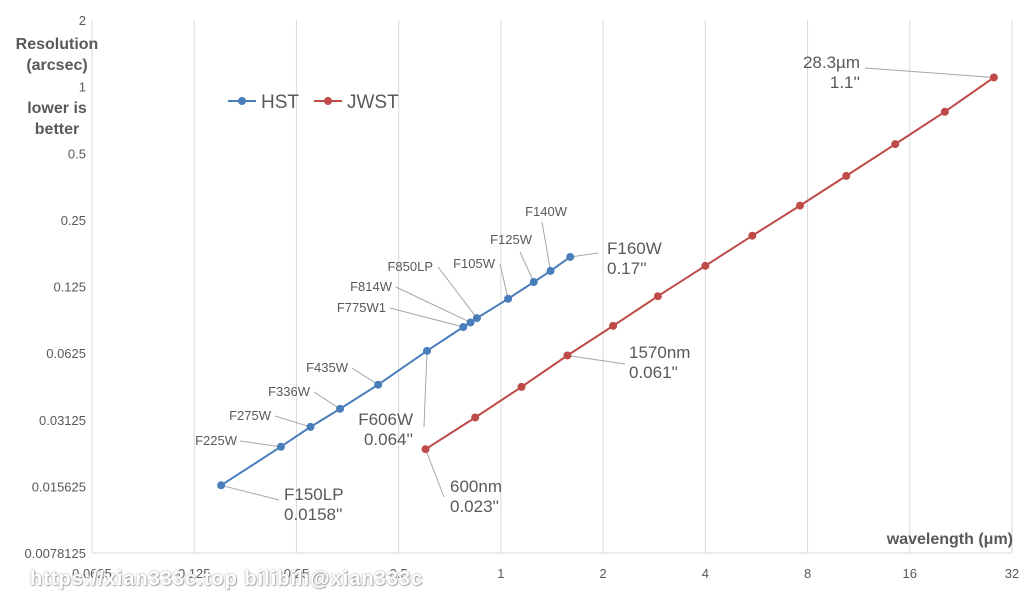  Describe the element at coordinates (313, 102) in the screenshot. I see `legend: HST JWST` at that location.